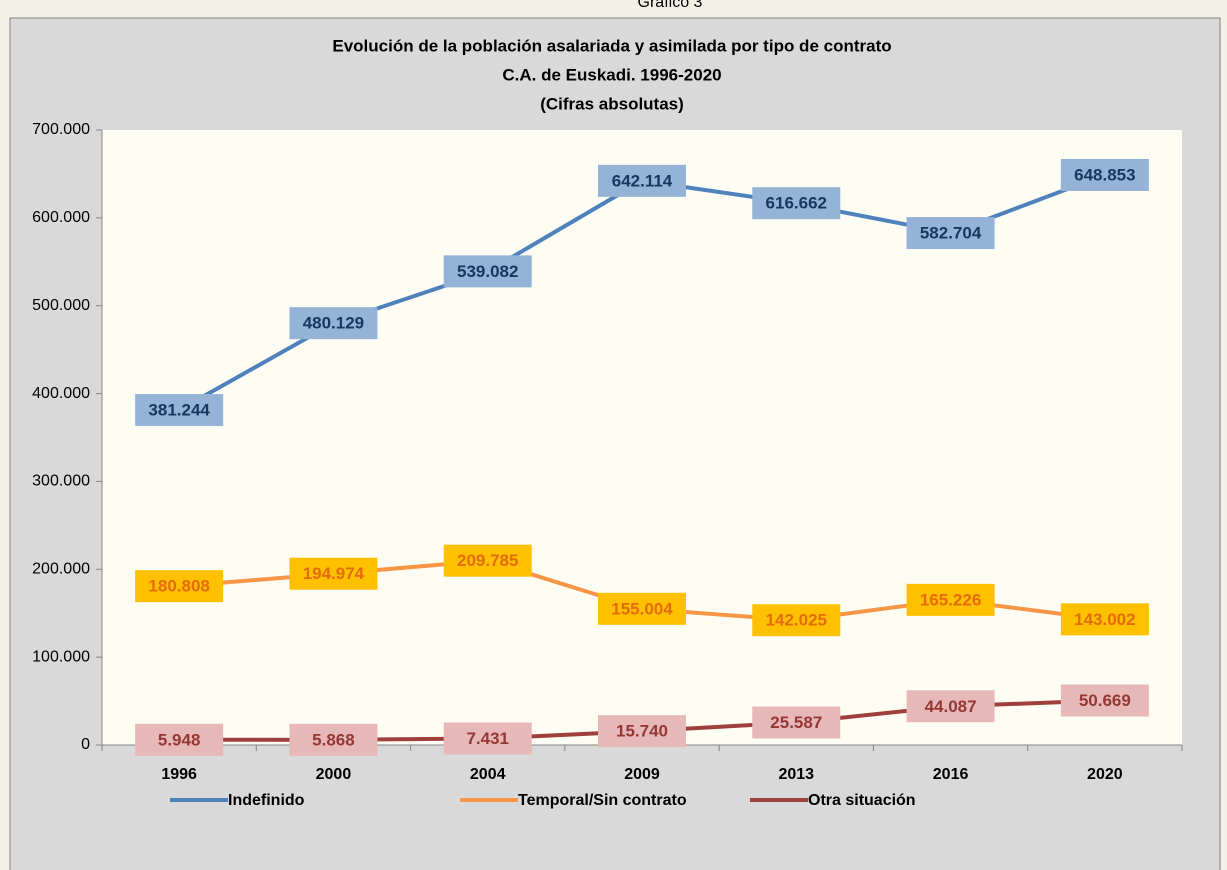 The width and height of the screenshot is (1227, 870). What do you see at coordinates (951, 774) in the screenshot?
I see `x-tick-label: 2016` at bounding box center [951, 774].